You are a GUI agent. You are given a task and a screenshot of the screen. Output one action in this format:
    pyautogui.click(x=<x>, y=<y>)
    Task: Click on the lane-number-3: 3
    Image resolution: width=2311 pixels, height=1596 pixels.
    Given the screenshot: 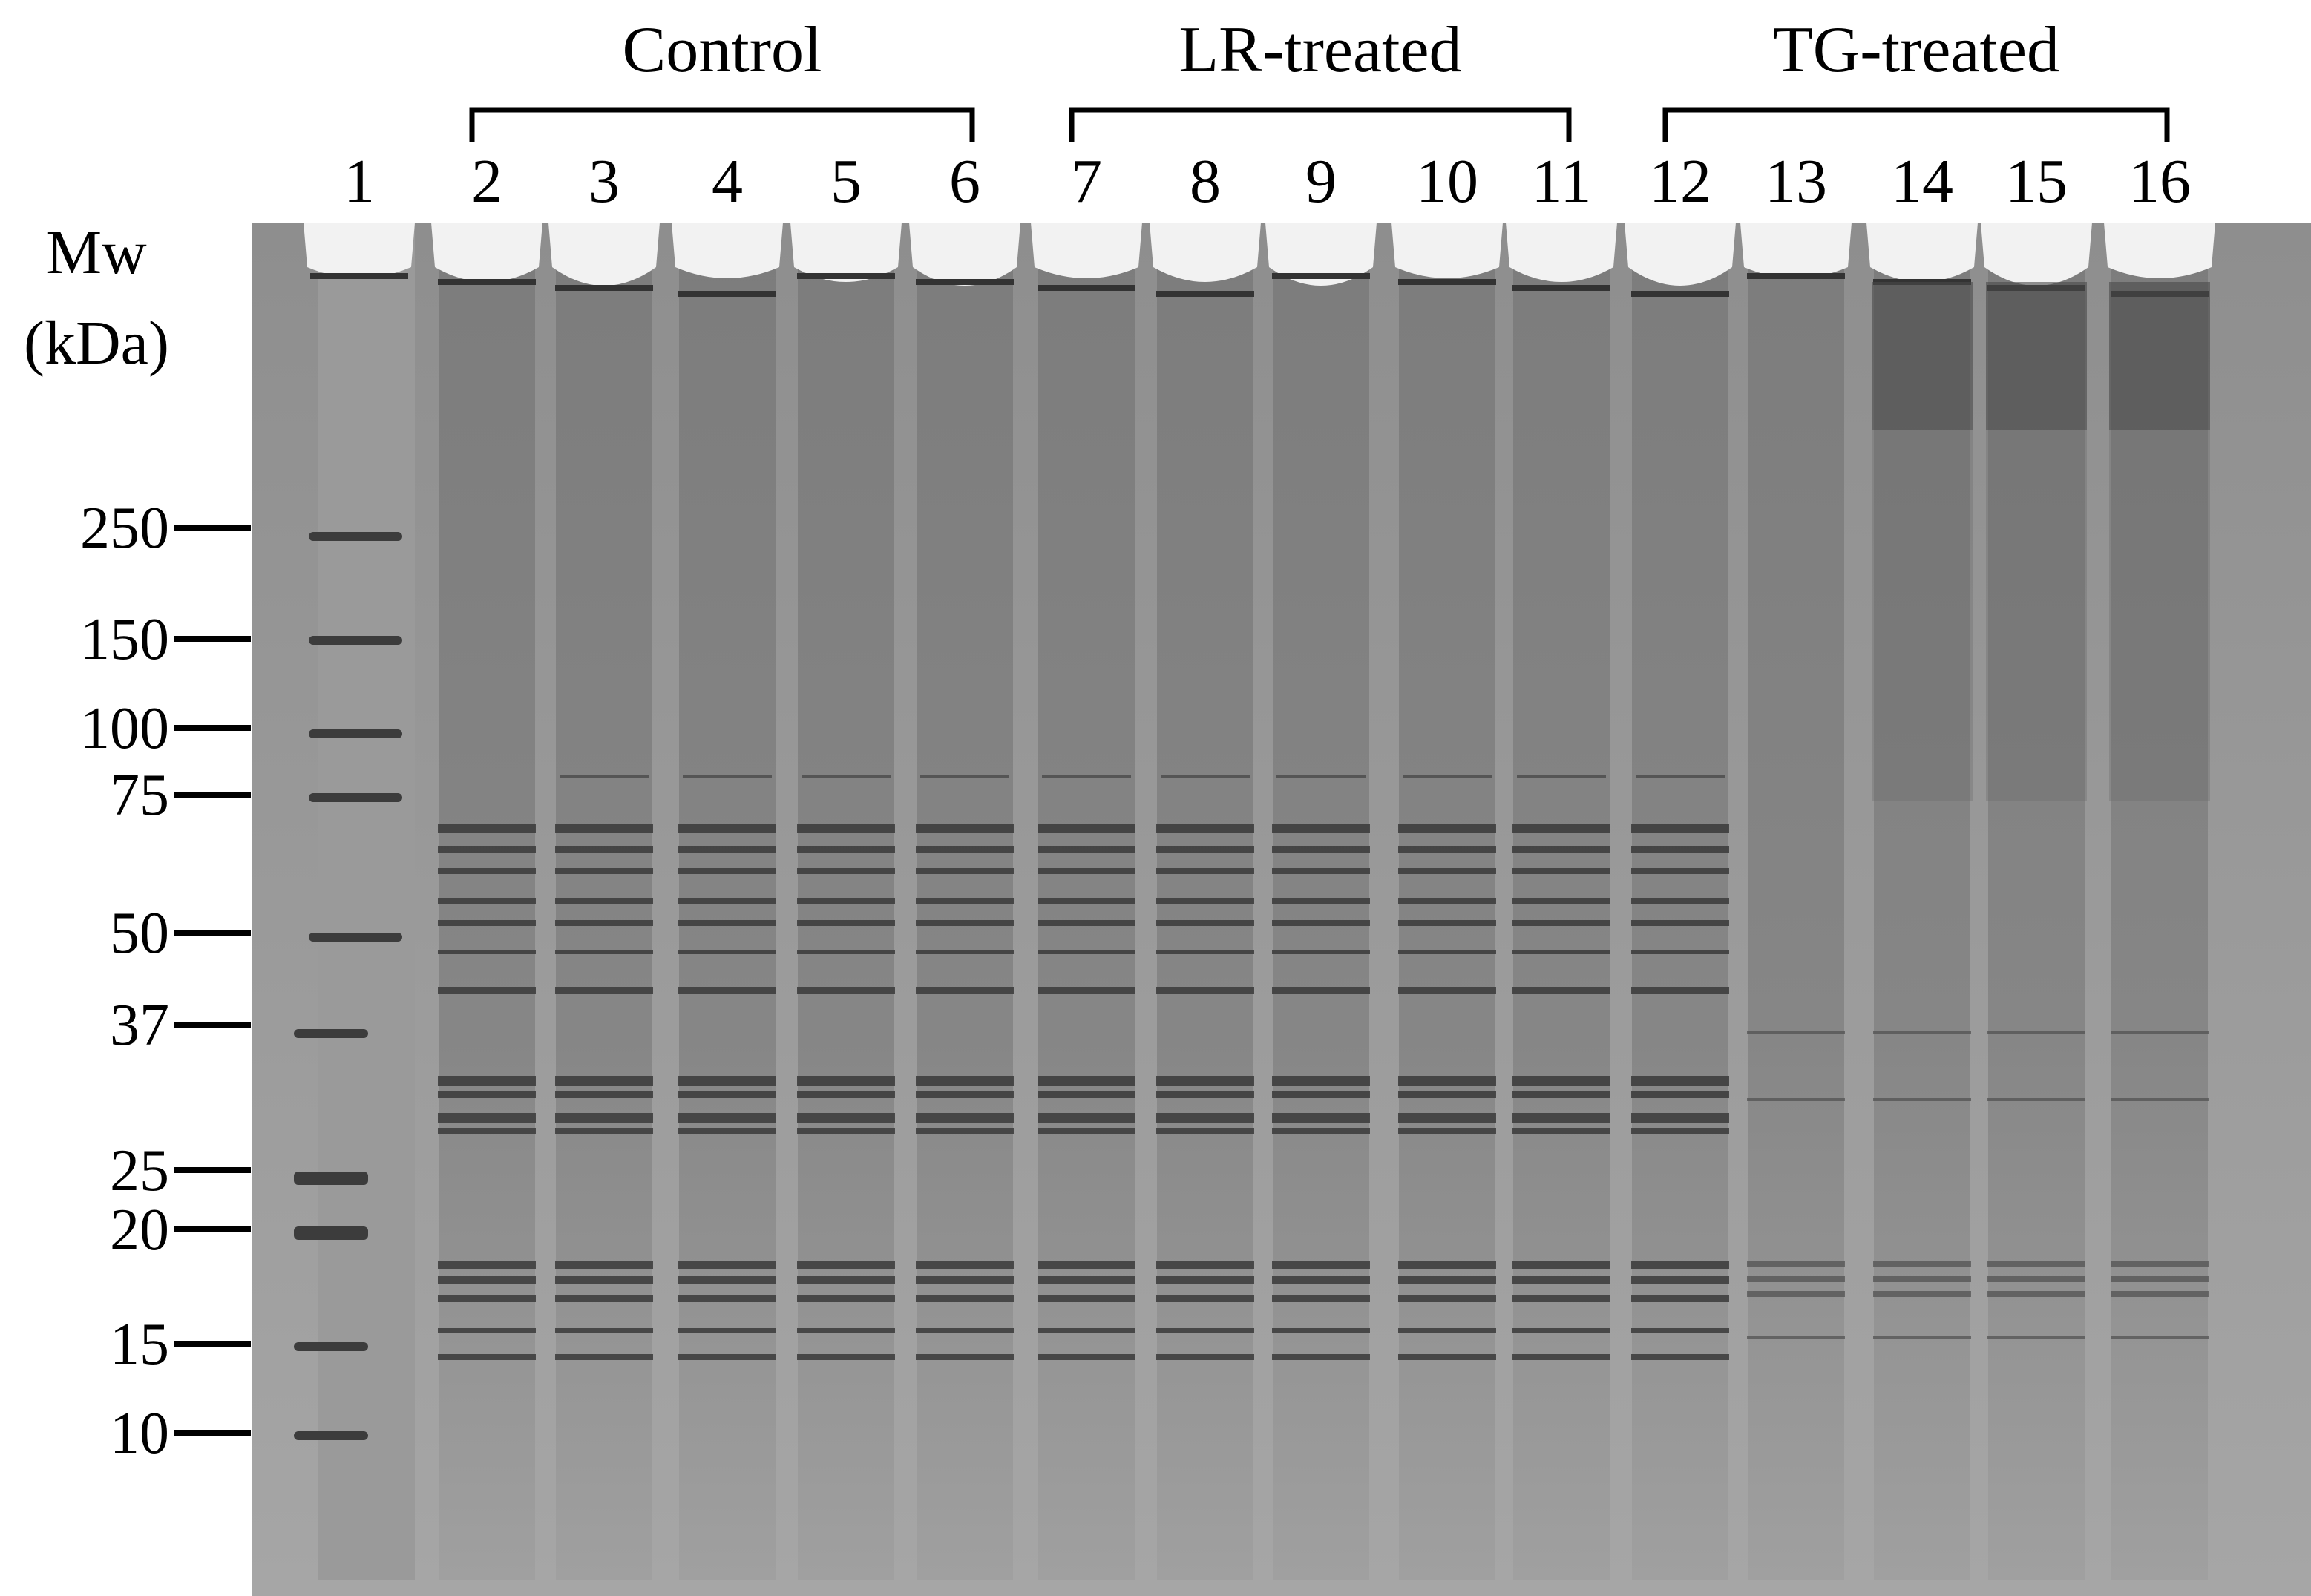 What is the action you would take?
    pyautogui.click(x=604, y=182)
    